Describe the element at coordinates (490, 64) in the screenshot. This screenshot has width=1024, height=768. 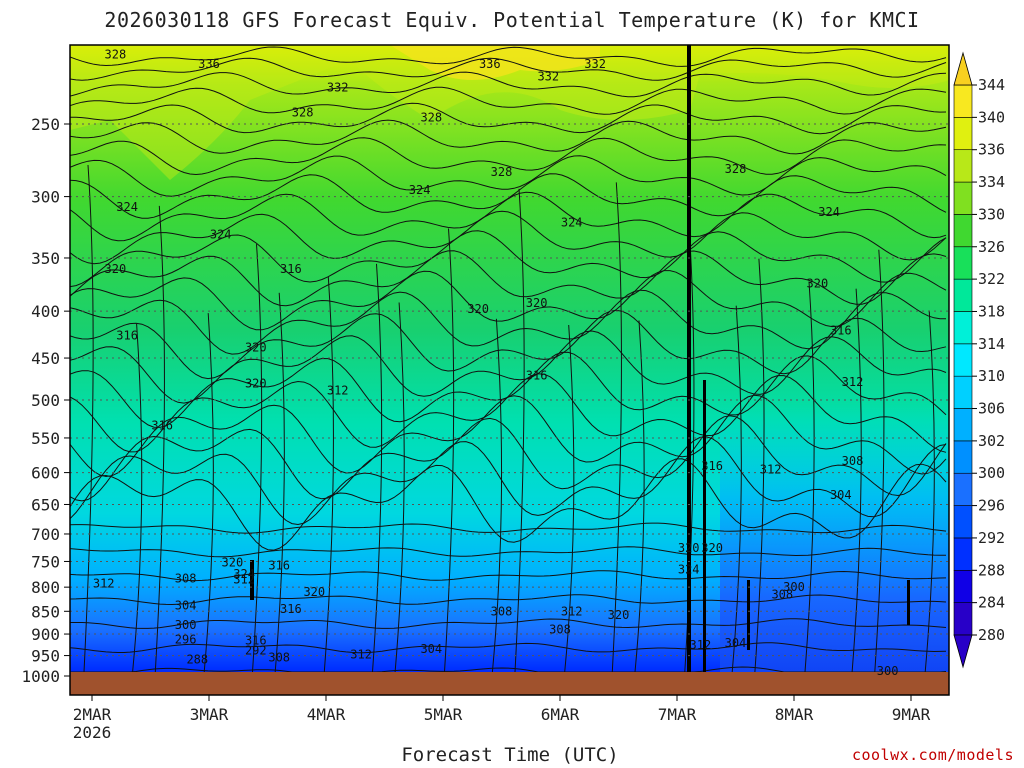
I see `contour-label: 336` at that location.